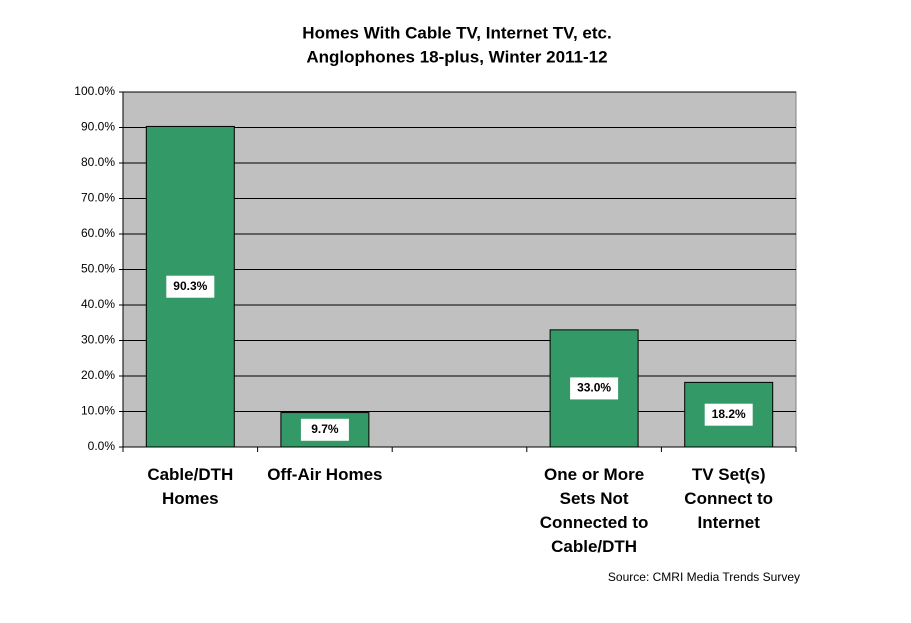 Image resolution: width=911 pixels, height=623 pixels. Describe the element at coordinates (98, 198) in the screenshot. I see `y-tick-label: 70.0%` at that location.